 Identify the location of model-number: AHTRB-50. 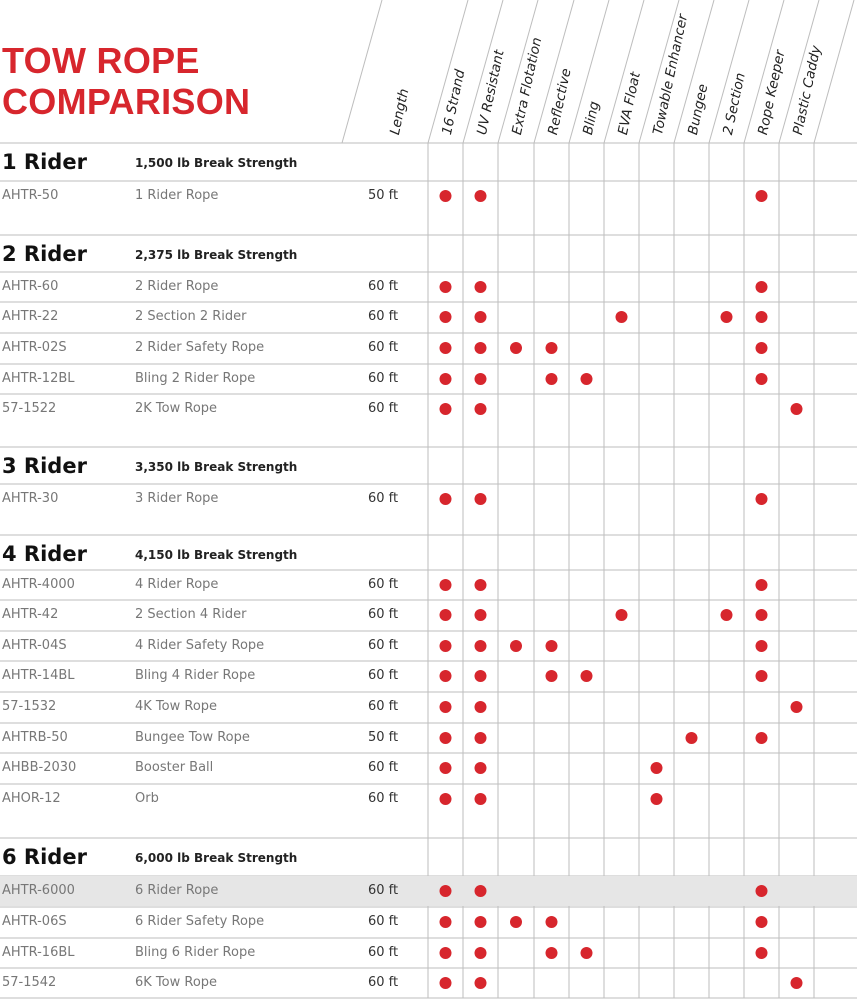
(35, 737).